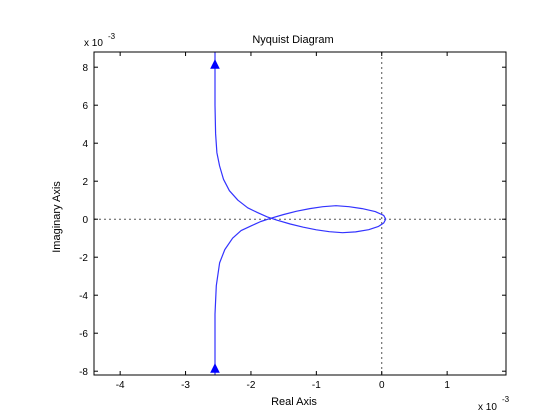 This screenshot has height=420, width=560. I want to click on y-tick-label: 6, so click(85, 106).